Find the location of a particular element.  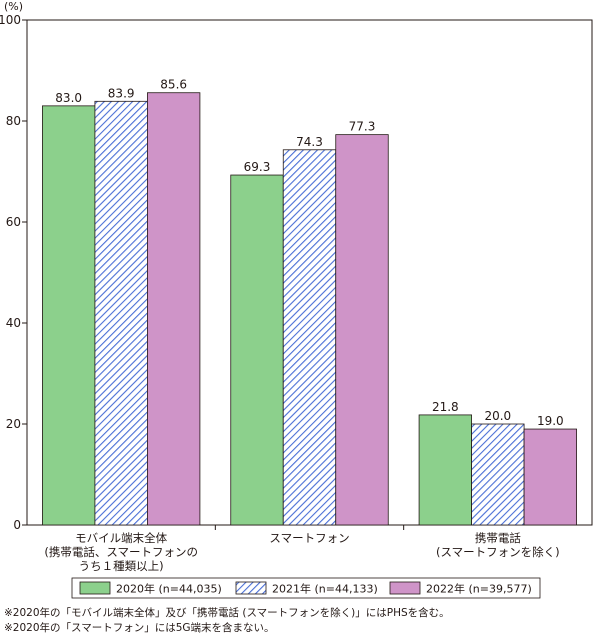

data-label: 19.0 is located at coordinates (550, 421).